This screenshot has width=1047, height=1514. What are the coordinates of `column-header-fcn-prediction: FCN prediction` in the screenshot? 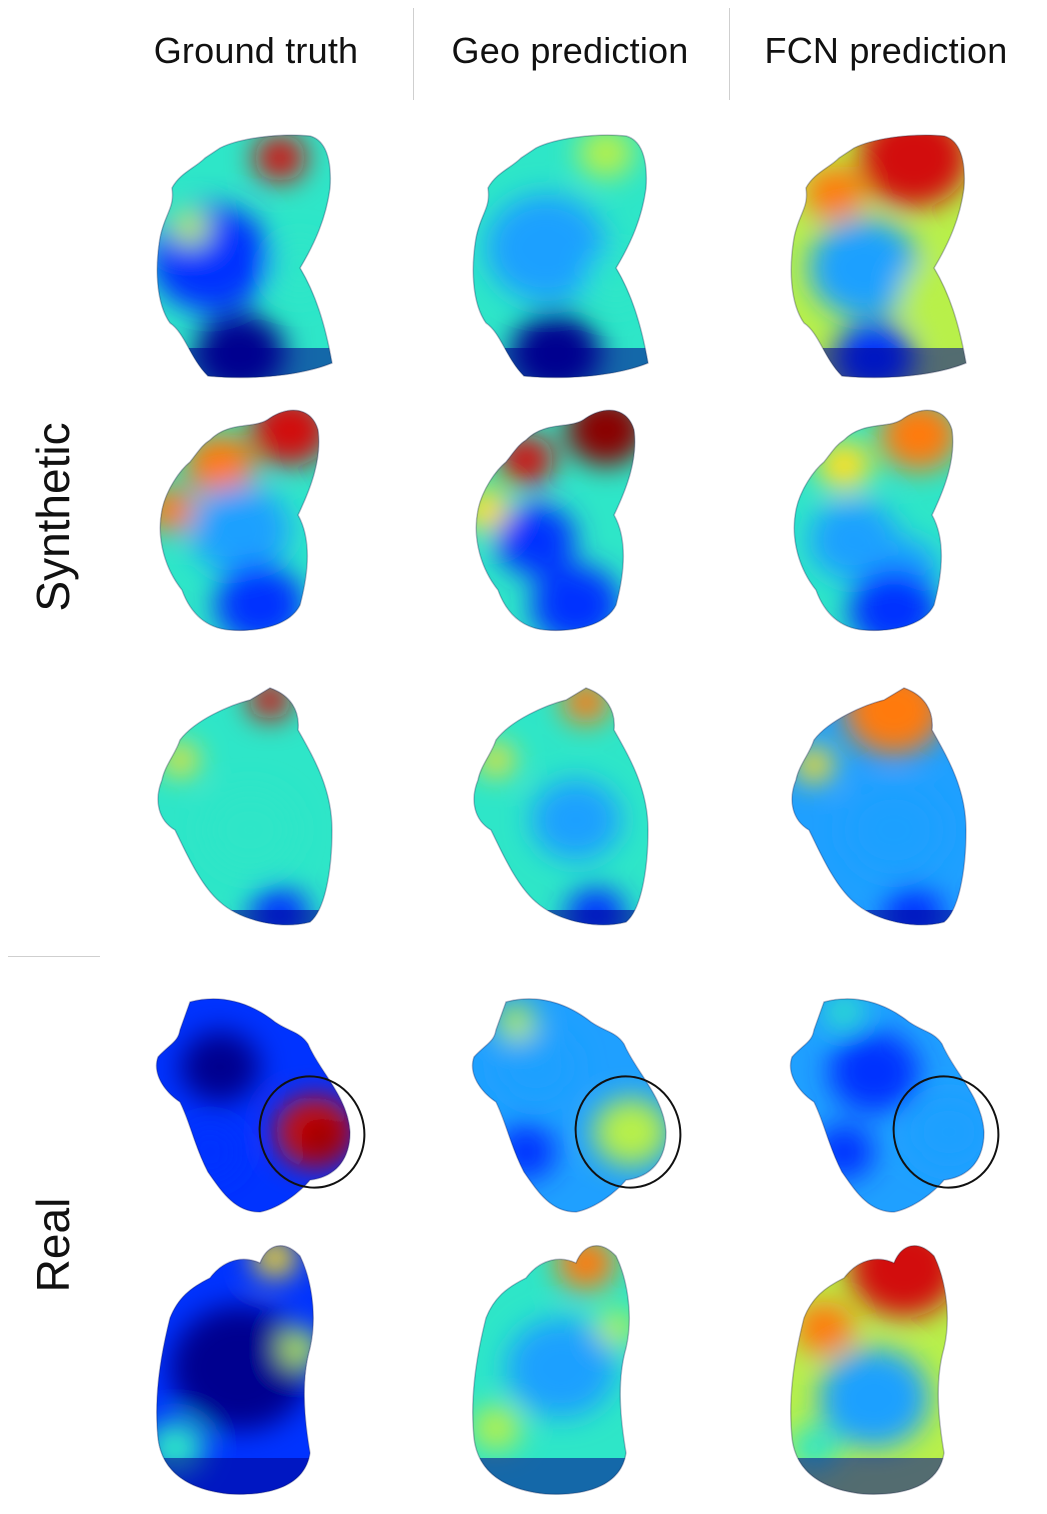 It's located at (886, 50).